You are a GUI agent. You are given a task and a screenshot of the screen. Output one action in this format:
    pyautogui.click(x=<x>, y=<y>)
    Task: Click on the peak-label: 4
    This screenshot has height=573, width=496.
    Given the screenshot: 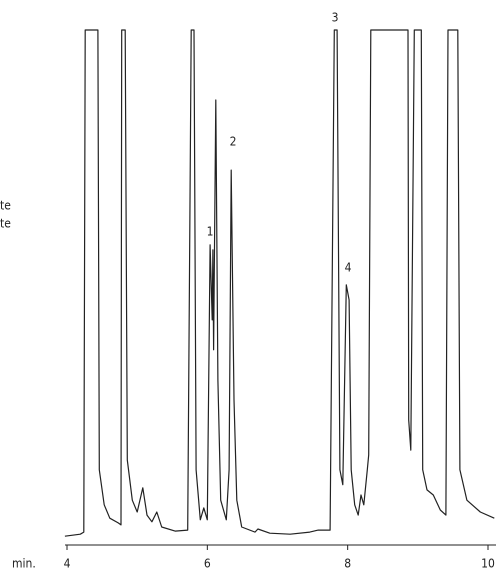 What is the action you would take?
    pyautogui.click(x=348, y=268)
    